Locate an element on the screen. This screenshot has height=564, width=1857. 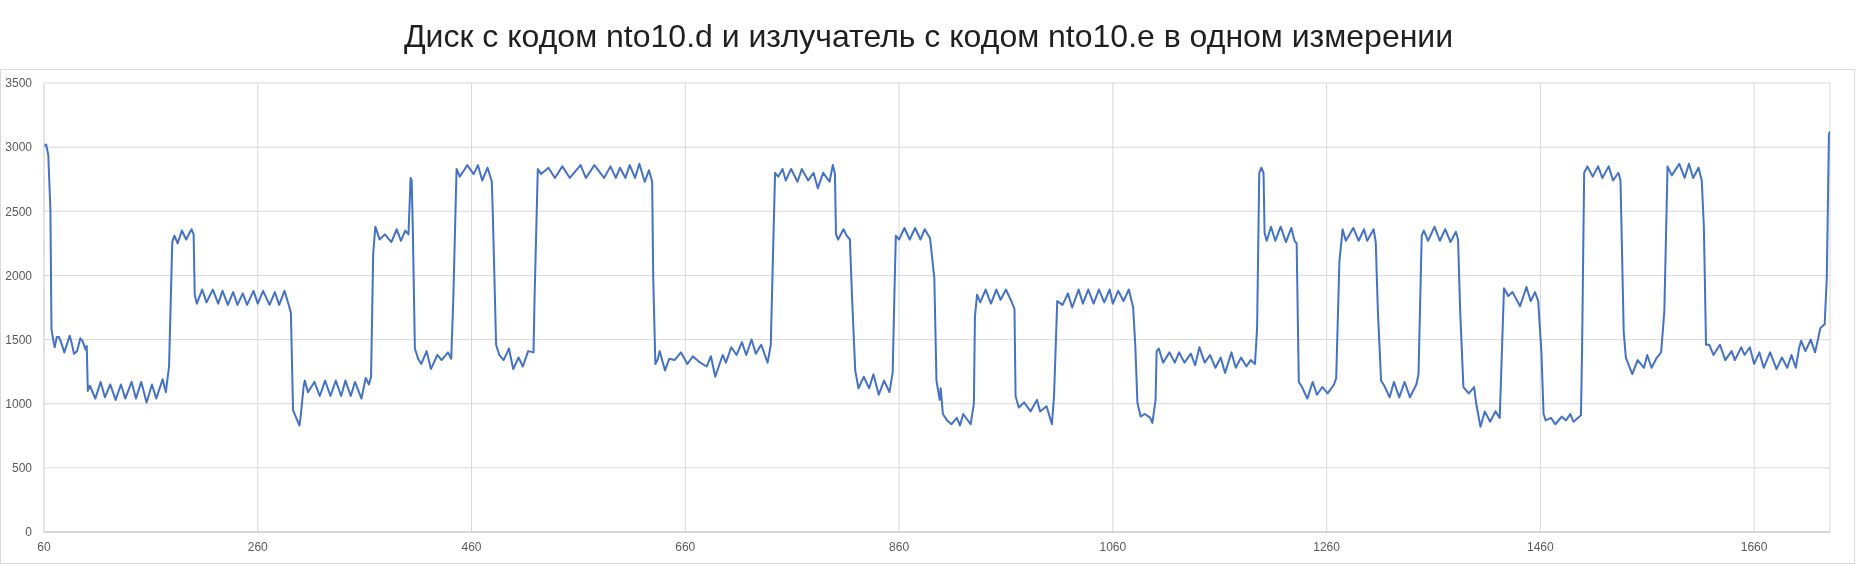
y-tick-label: 0 is located at coordinates (29, 532).